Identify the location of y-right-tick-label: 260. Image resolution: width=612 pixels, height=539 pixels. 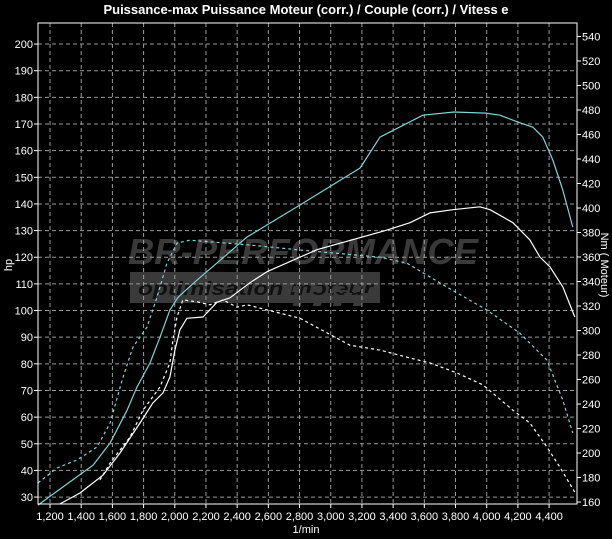
(591, 381).